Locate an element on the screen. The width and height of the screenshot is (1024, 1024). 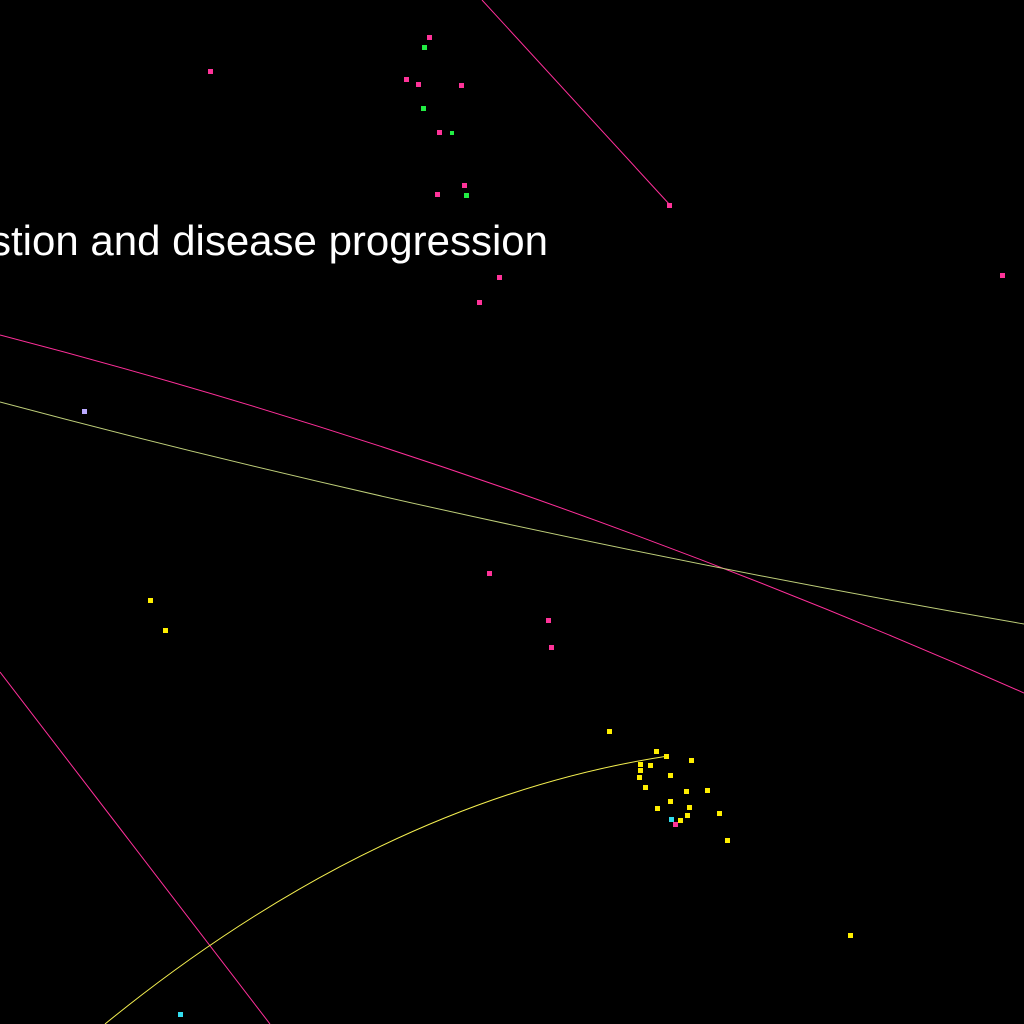
magenta-diagonal-line-bottom is located at coordinates (135, 847).